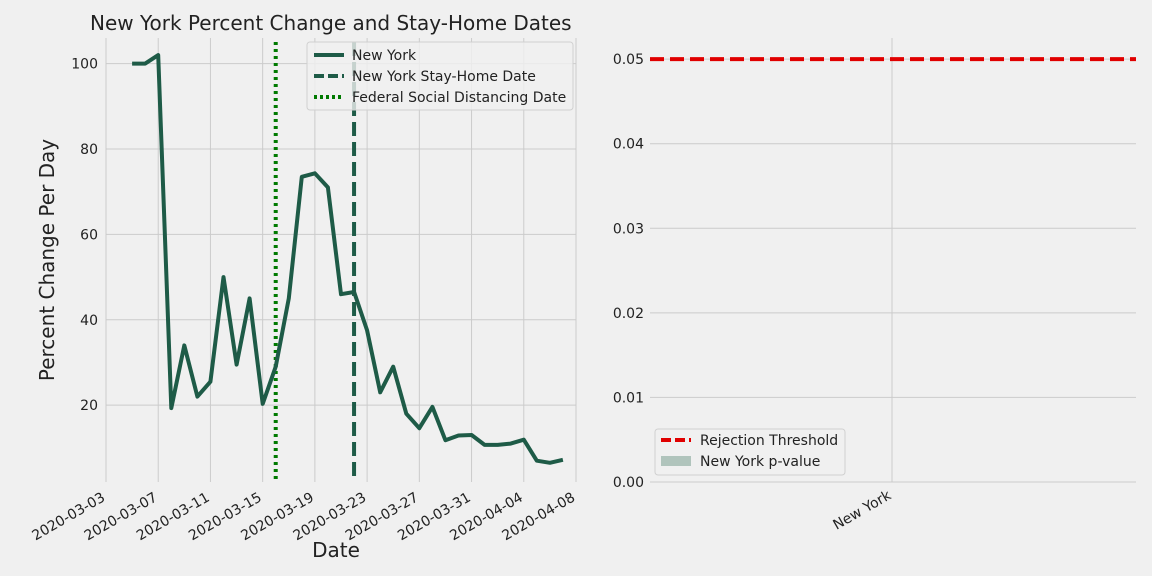 This screenshot has width=1152, height=576. Describe the element at coordinates (760, 462) in the screenshot. I see `legend-label-pvalue: New York p-value` at that location.